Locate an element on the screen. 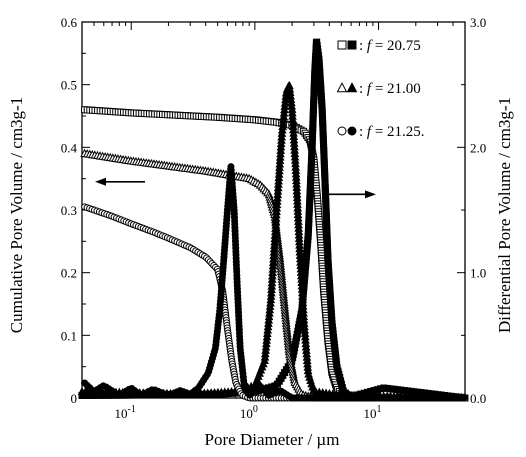  y-left-tick-label: 0.2 is located at coordinates (69, 273).